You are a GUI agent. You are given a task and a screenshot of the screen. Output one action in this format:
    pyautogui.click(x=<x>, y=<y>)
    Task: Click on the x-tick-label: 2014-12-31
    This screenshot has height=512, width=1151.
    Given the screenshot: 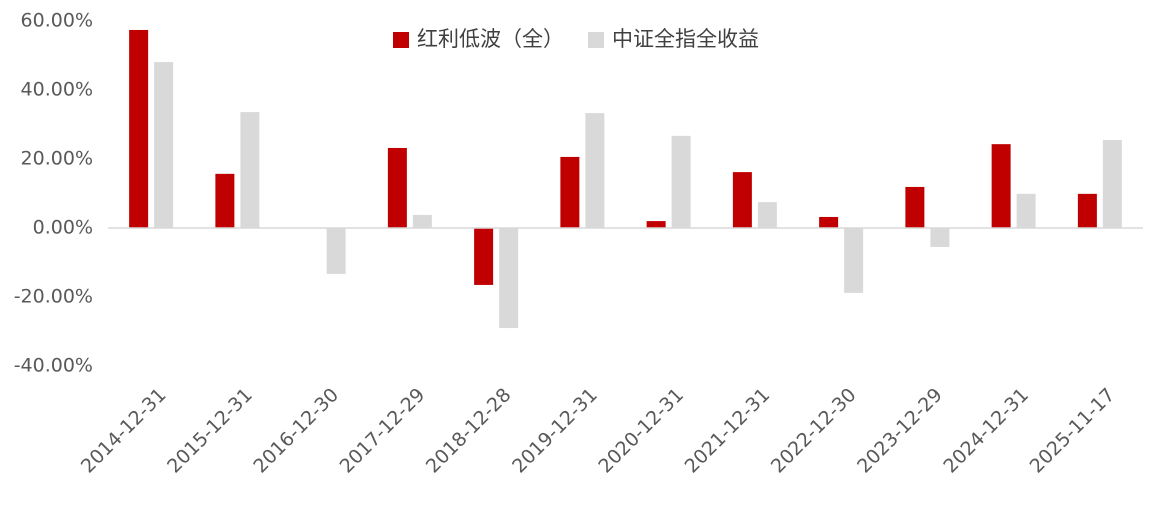 What is the action you would take?
    pyautogui.click(x=124, y=431)
    